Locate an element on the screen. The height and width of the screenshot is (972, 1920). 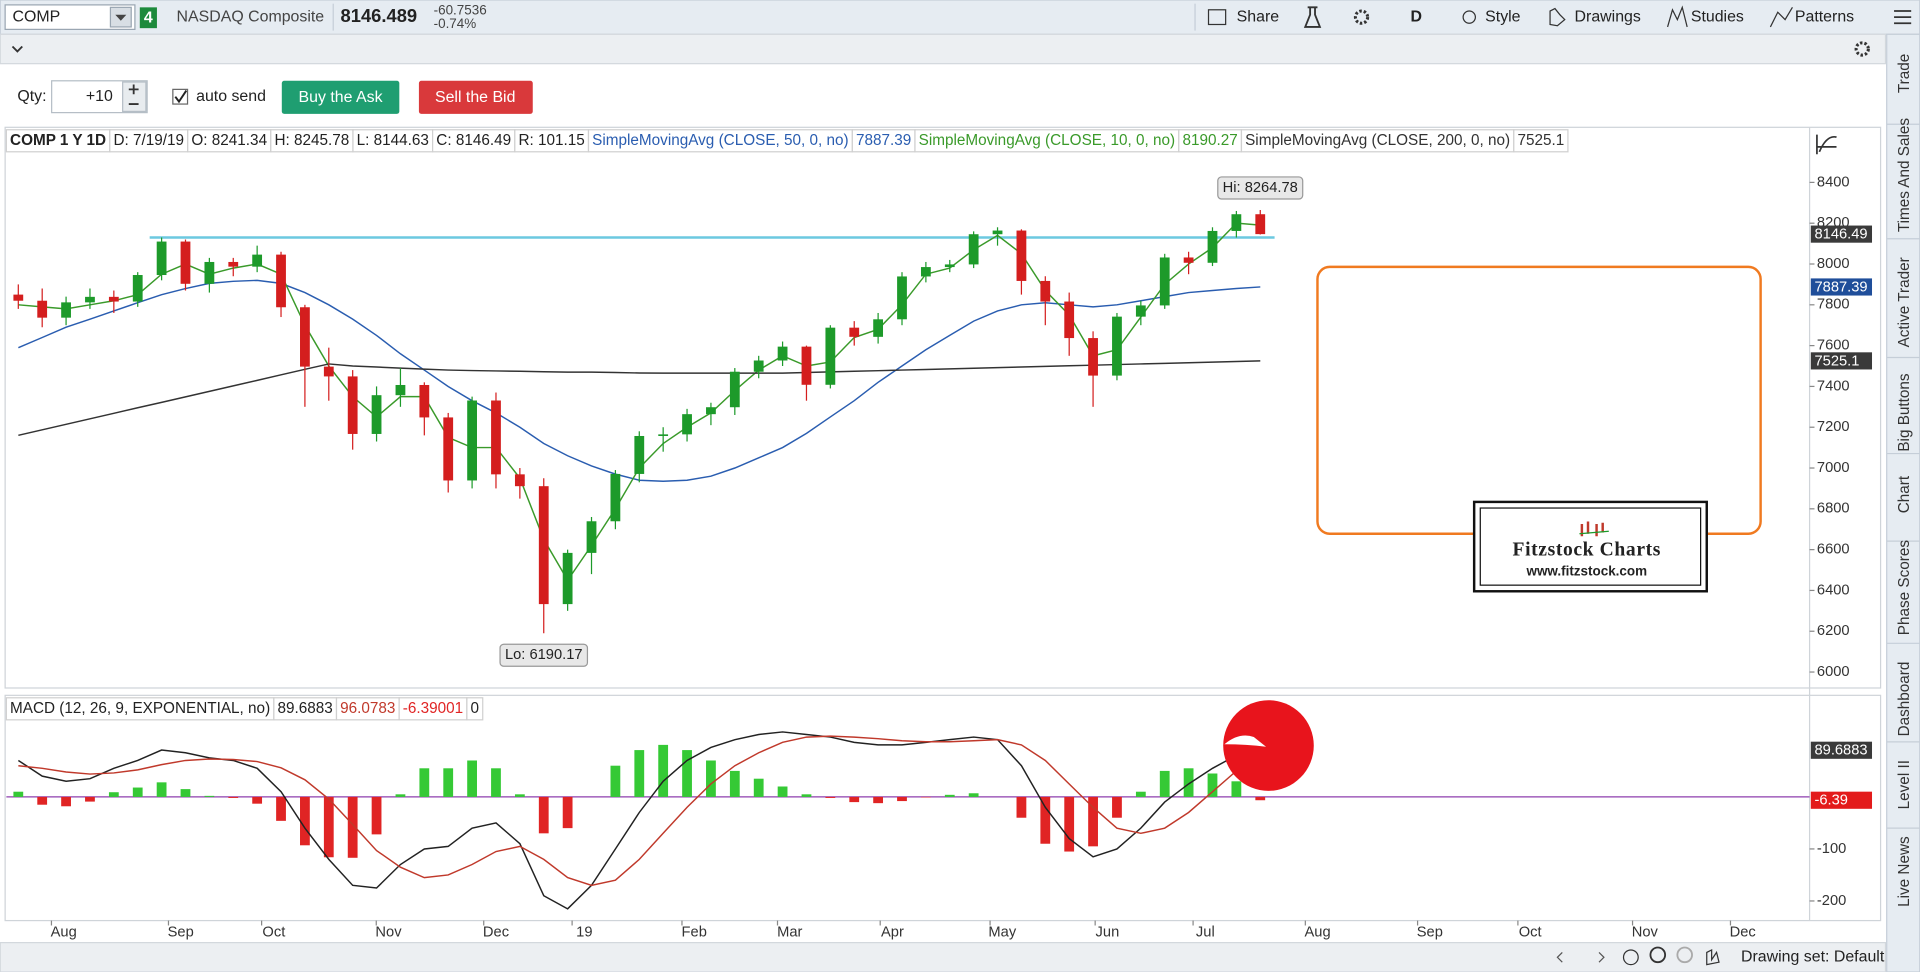
studies-icon is located at coordinates (1677, 16).